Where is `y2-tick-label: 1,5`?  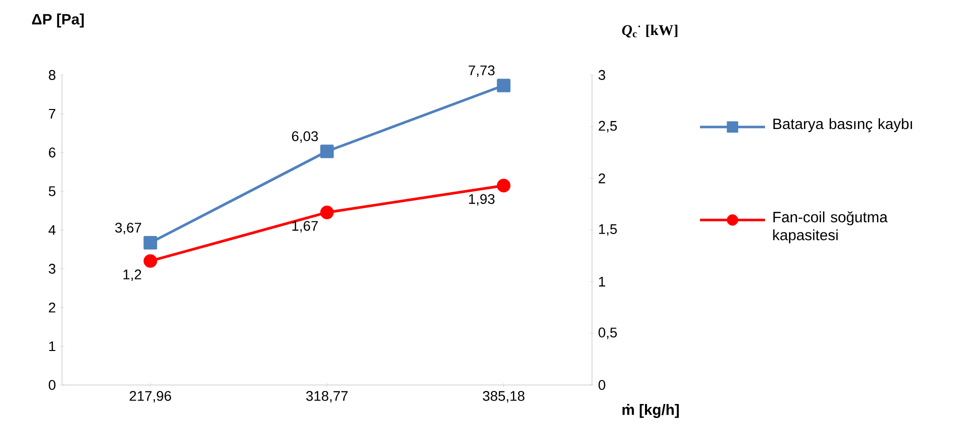
y2-tick-label: 1,5 is located at coordinates (608, 230).